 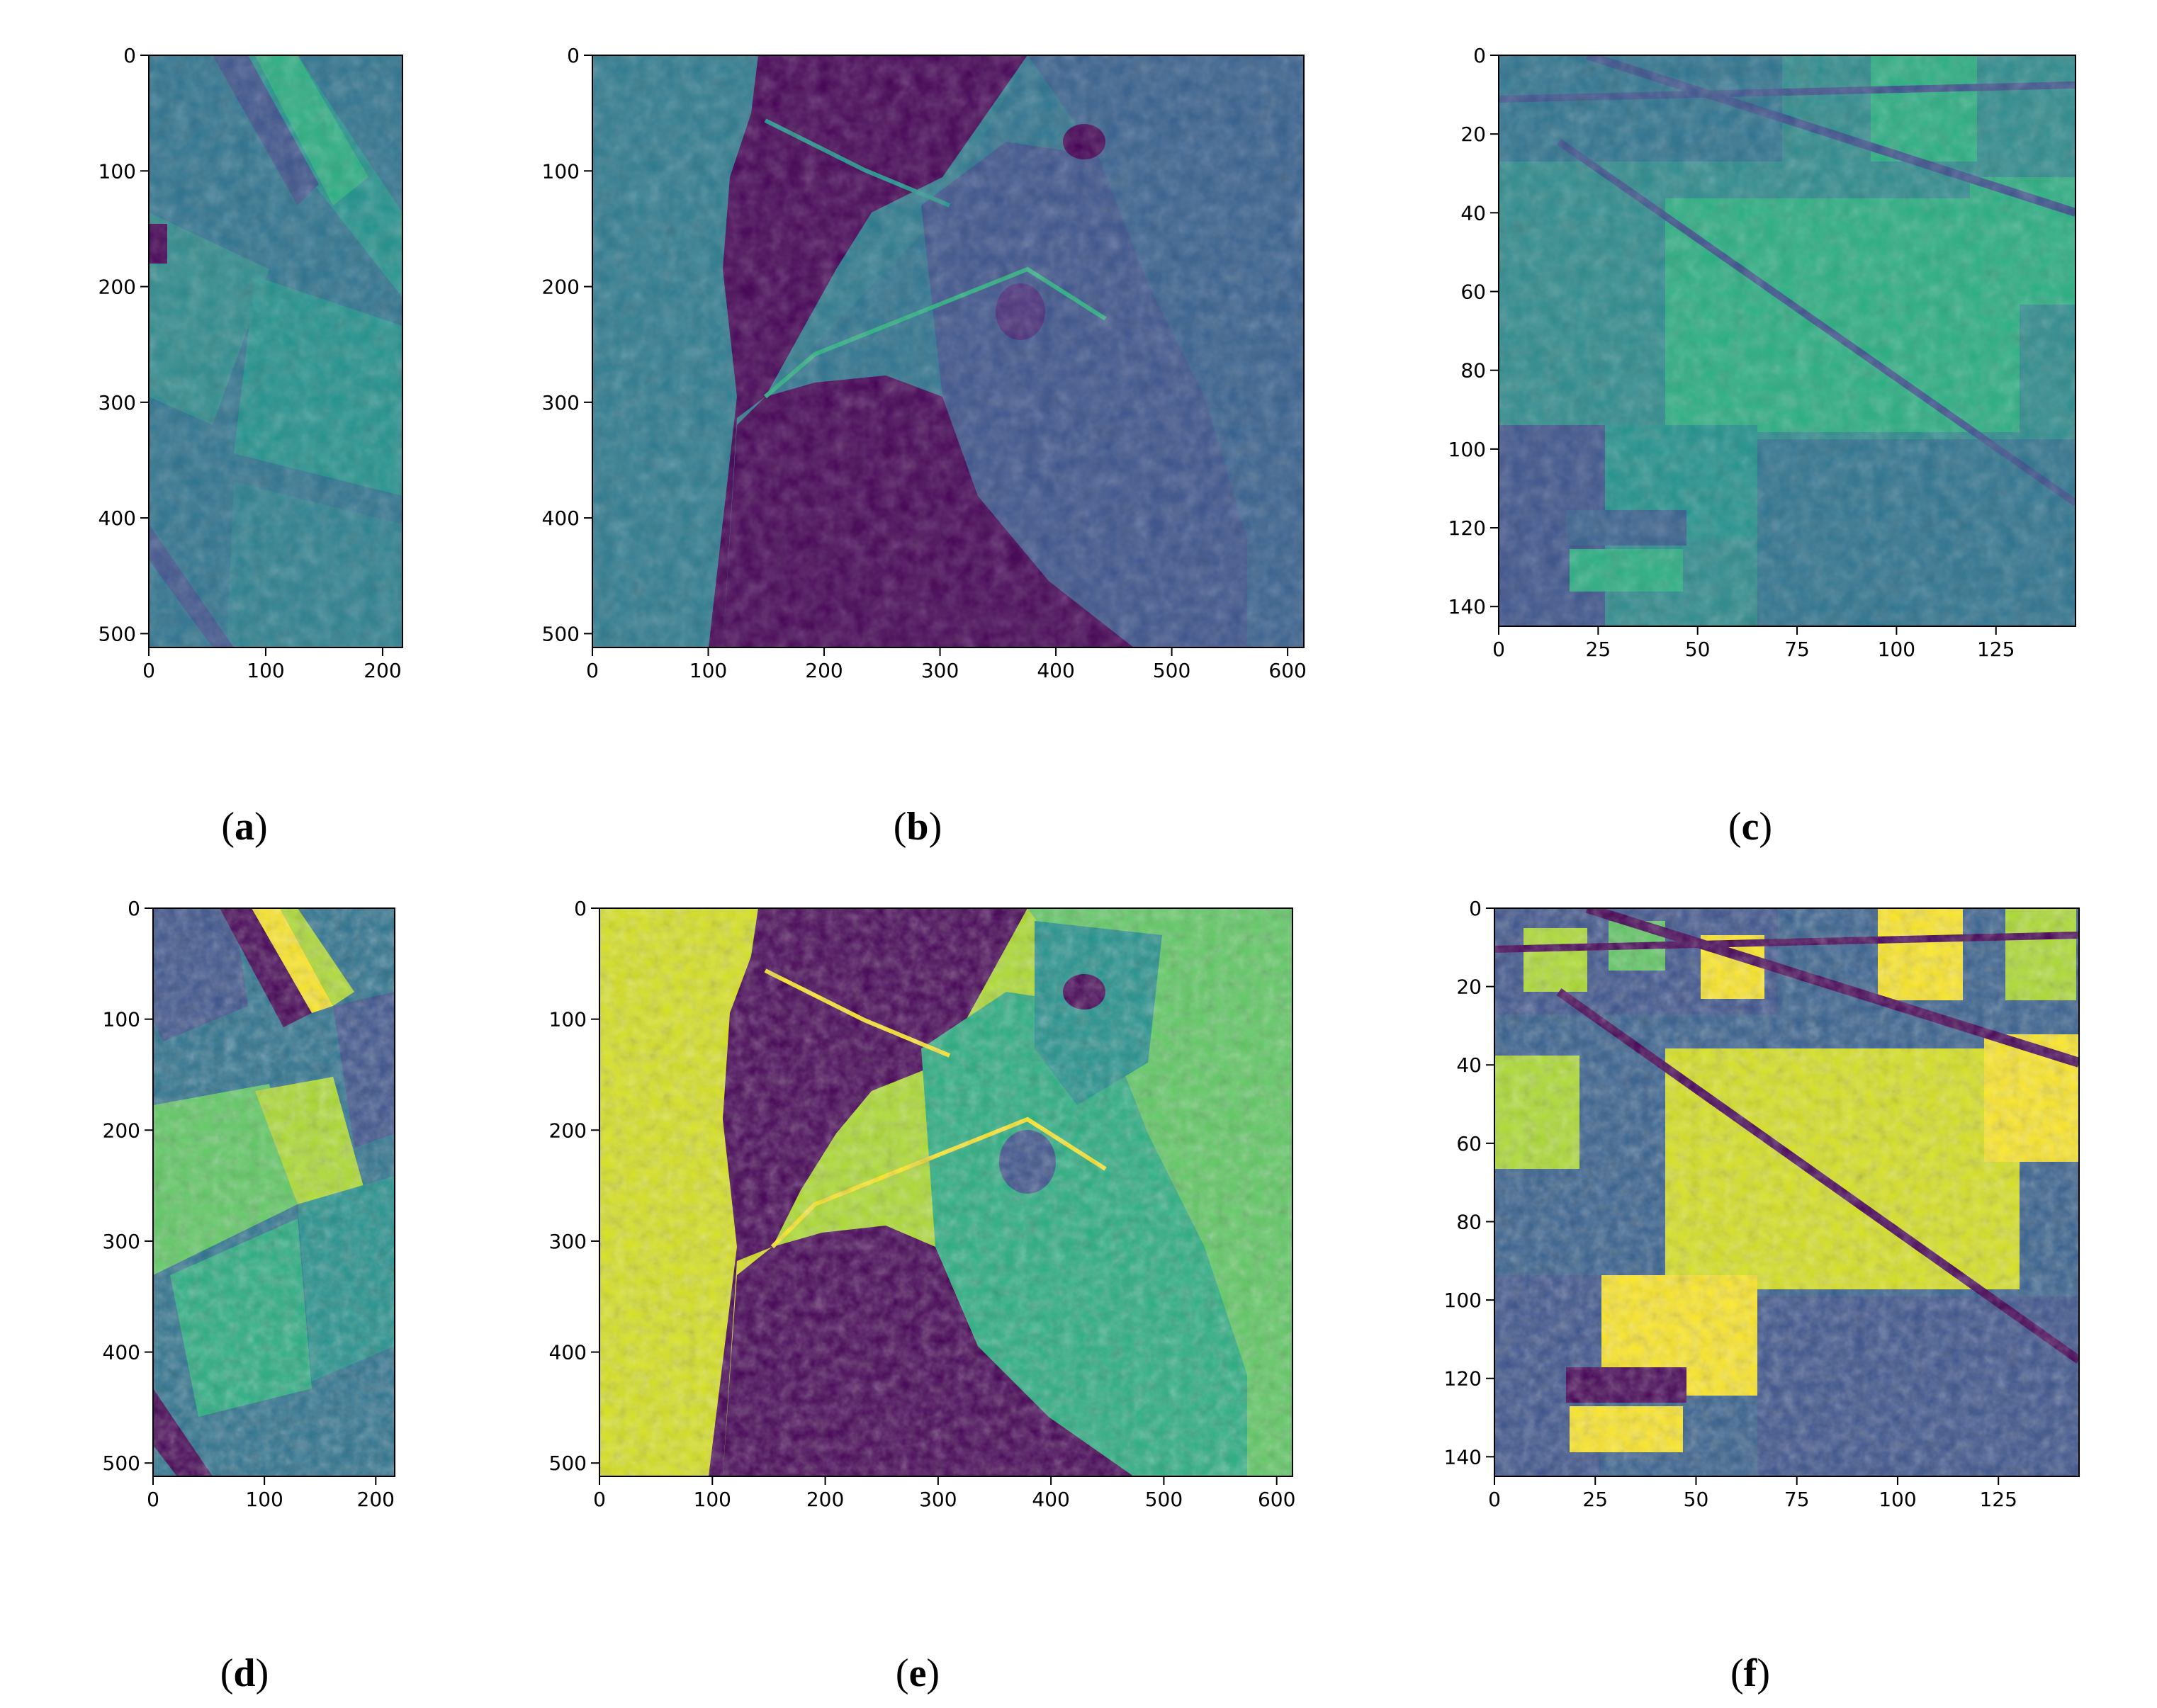 I want to click on x-tick-label-e: 0, so click(x=599, y=1499).